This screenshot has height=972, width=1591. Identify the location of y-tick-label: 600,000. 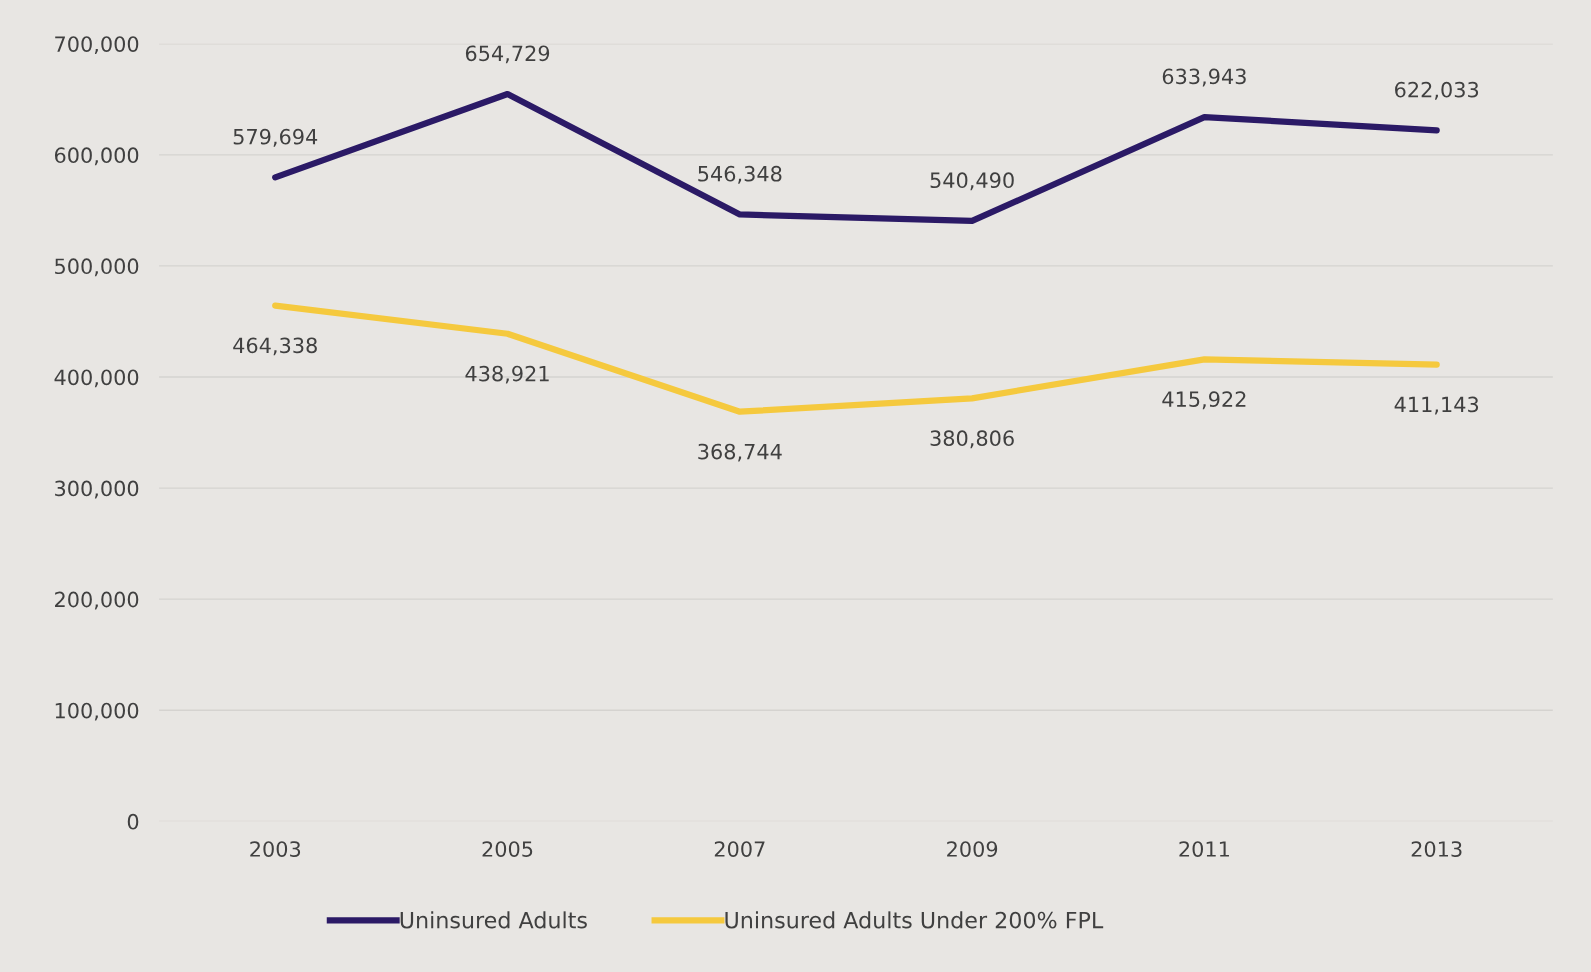
(96, 156).